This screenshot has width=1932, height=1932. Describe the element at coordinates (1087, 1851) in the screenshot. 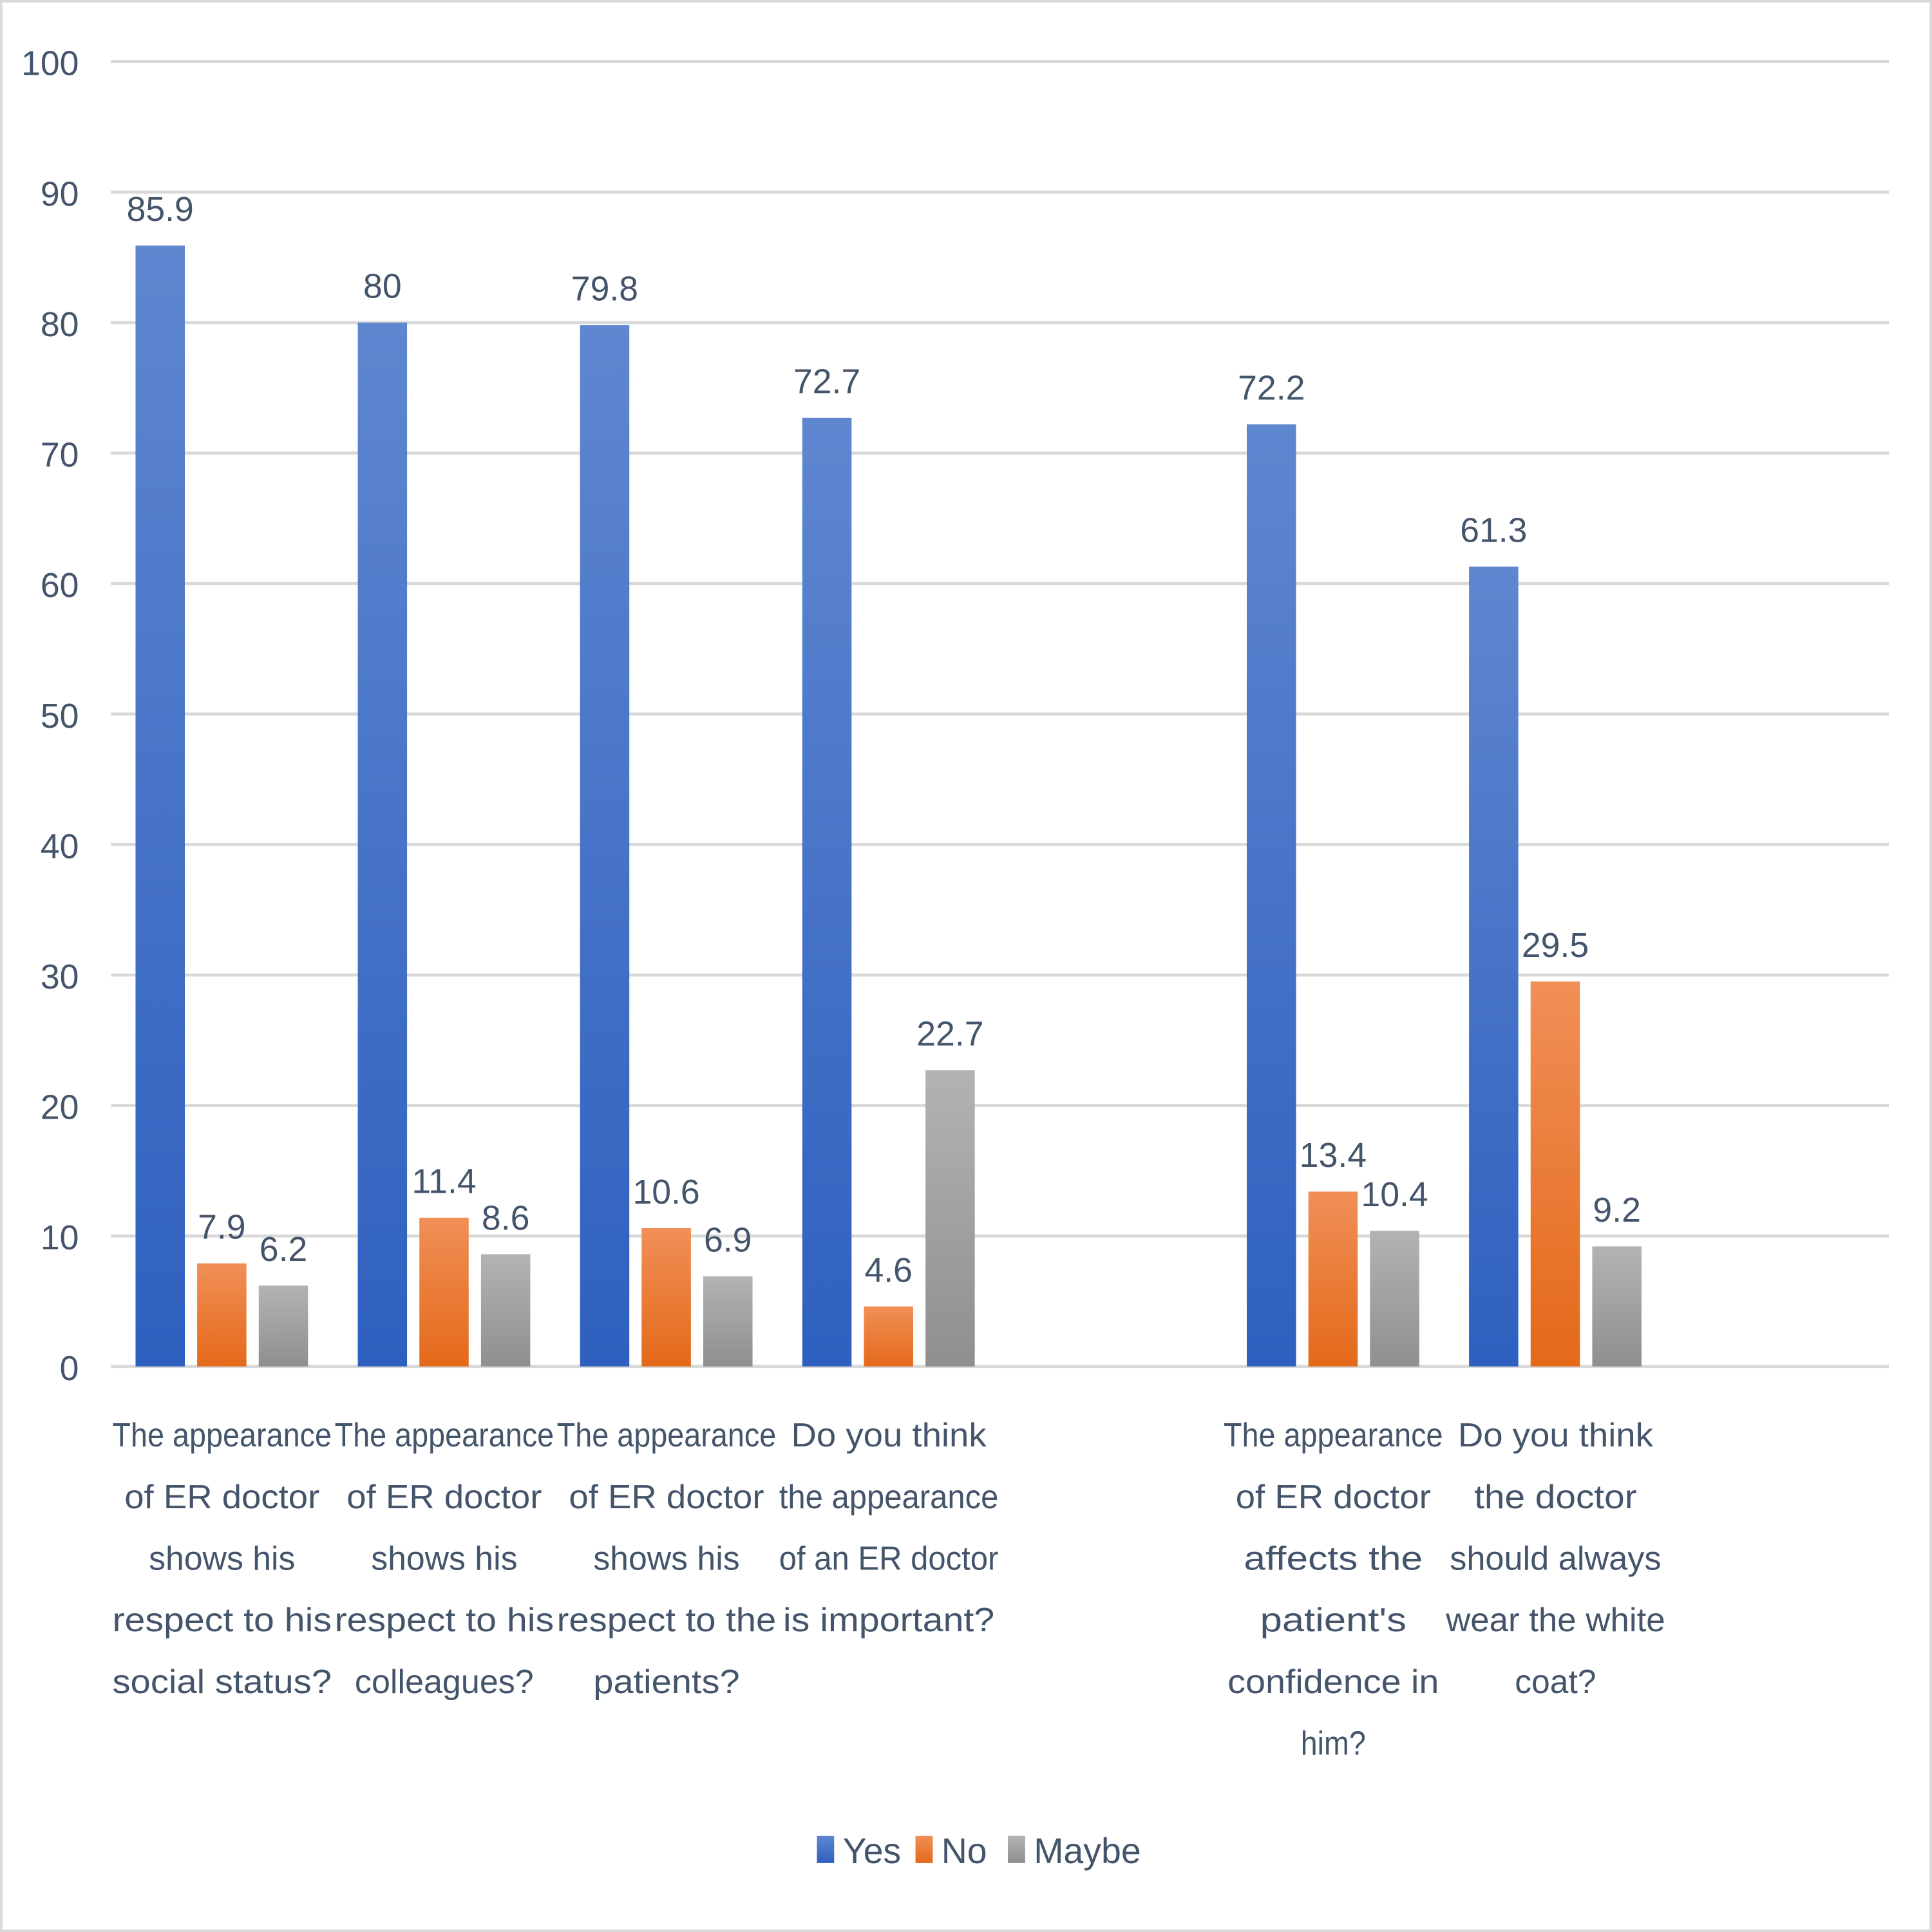

I see `legend-label: Maybe` at that location.